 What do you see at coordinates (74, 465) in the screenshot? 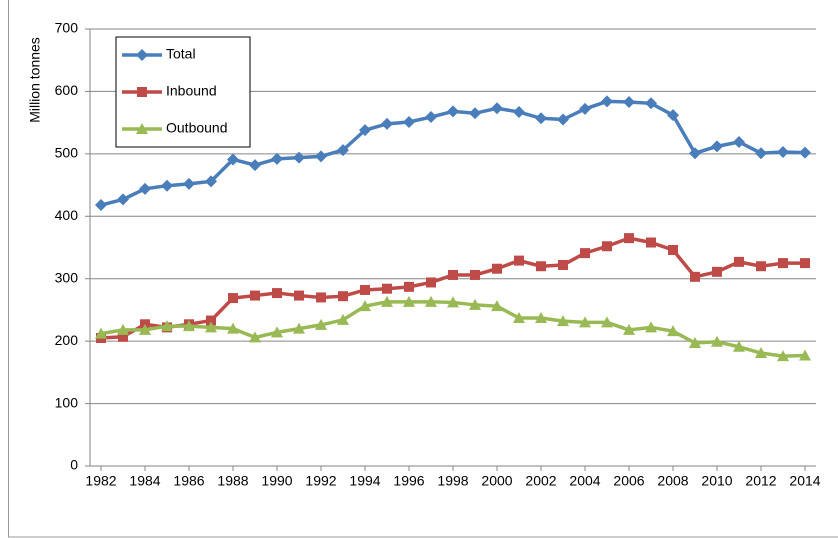
I see `y-tick-label: 0` at bounding box center [74, 465].